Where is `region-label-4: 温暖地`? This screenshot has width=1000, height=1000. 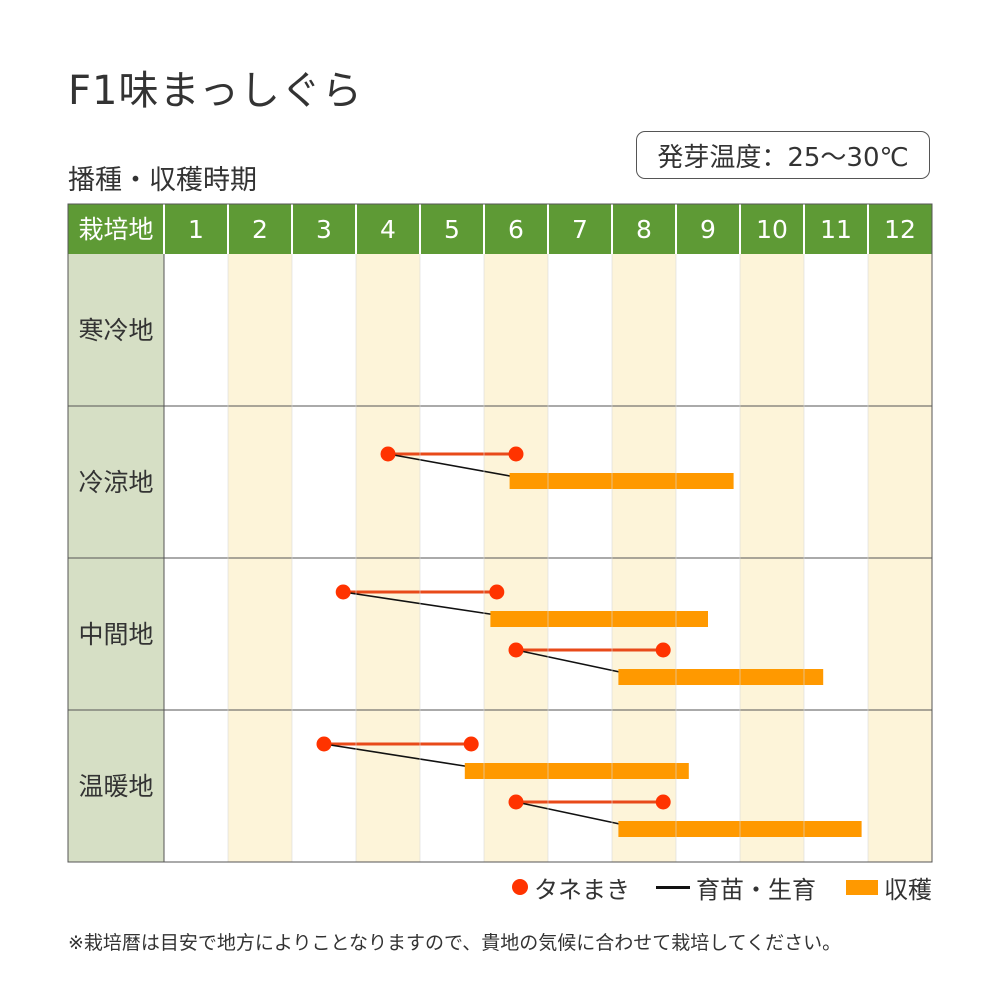
region-label-4: 温暖地 is located at coordinates (115, 786).